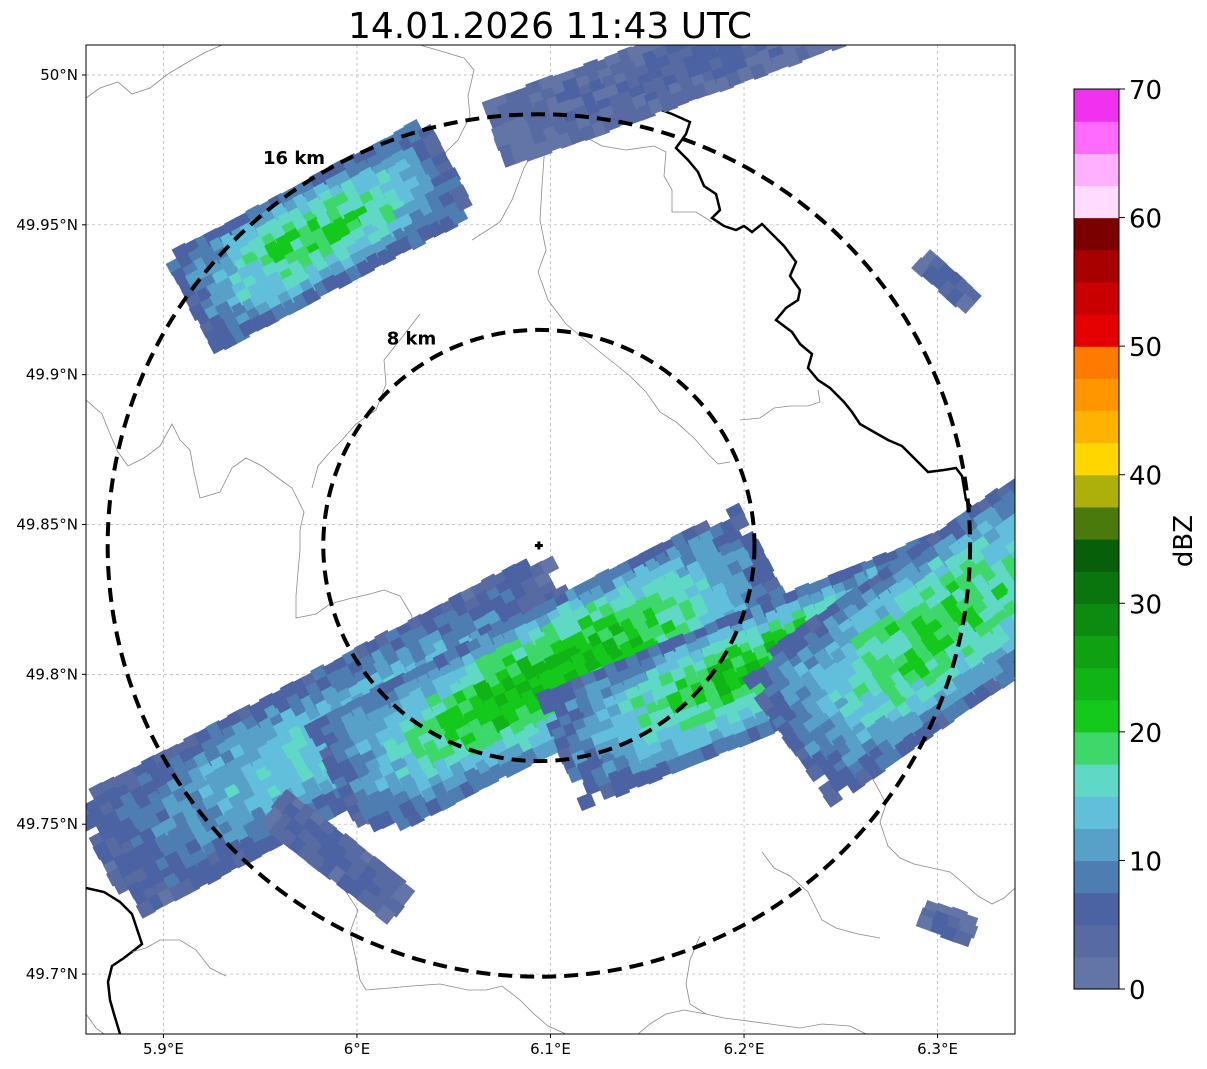 This screenshot has height=1069, width=1207. I want to click on country-border-southwest, so click(115, 960).